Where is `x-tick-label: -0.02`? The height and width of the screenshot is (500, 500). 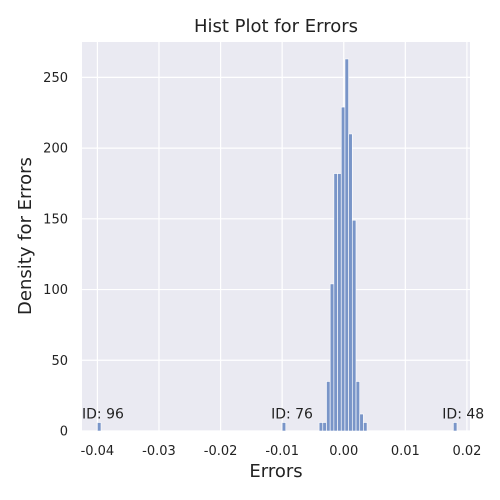
x-tick-label: -0.02 is located at coordinates (221, 451).